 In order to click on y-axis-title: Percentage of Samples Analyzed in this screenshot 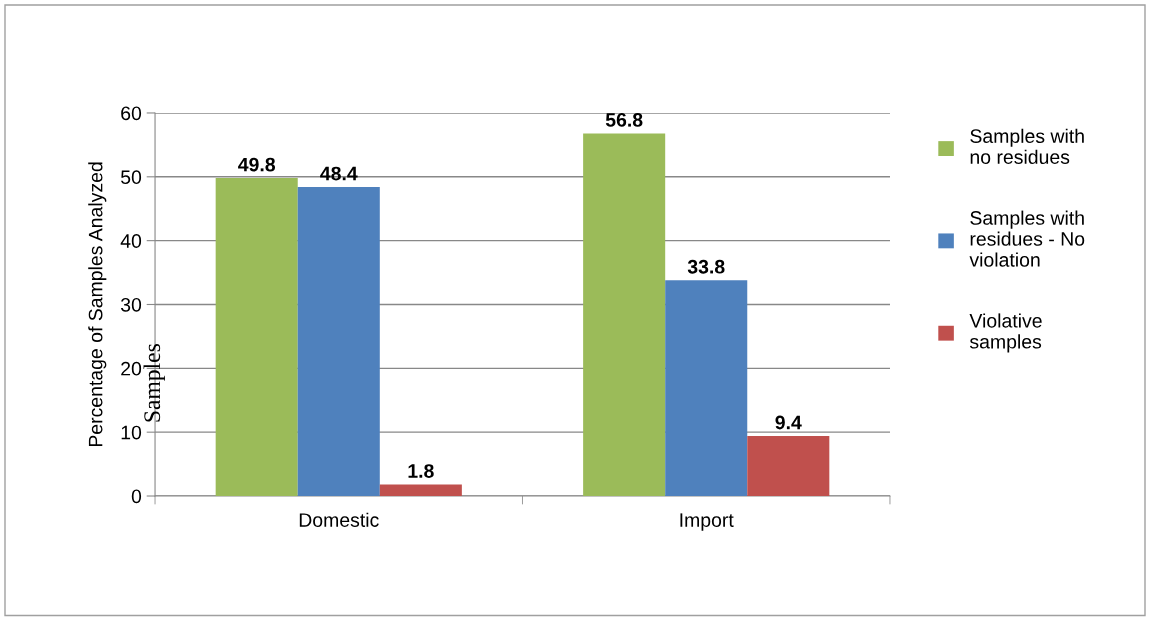, I will do `click(97, 304)`.